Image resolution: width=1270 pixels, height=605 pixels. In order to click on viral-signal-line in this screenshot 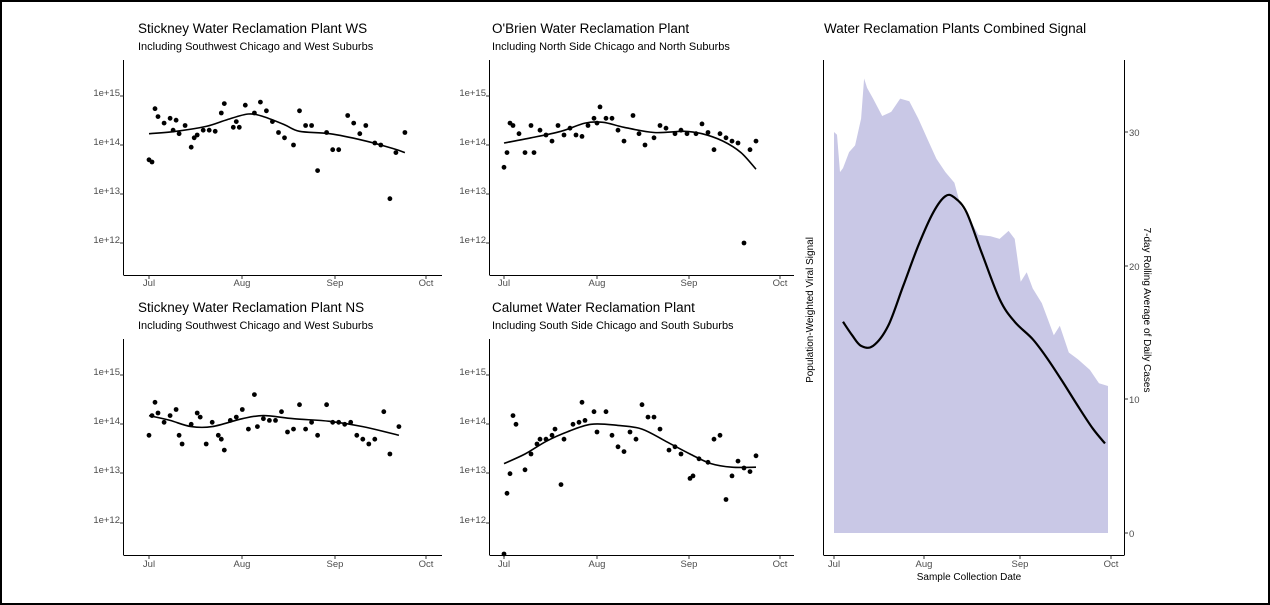, I will do `click(974, 319)`.